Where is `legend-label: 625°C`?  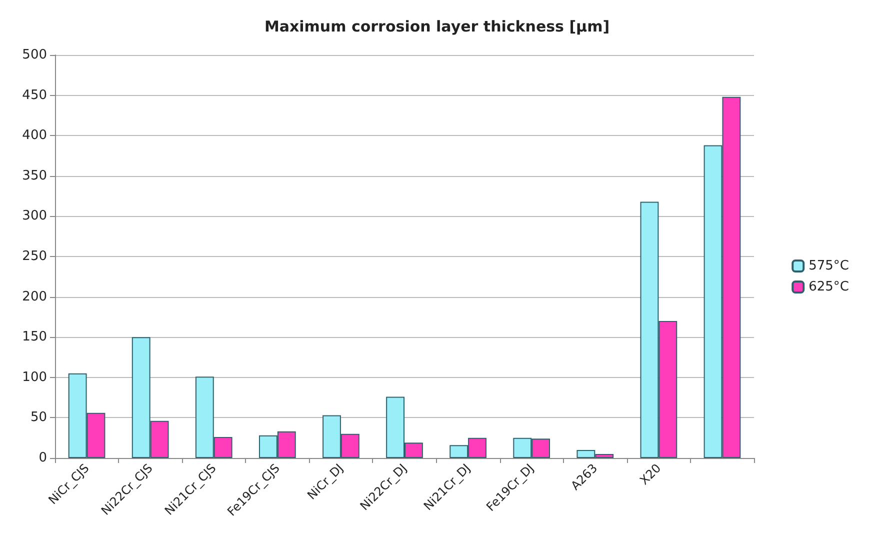 legend-label: 625°C is located at coordinates (828, 287).